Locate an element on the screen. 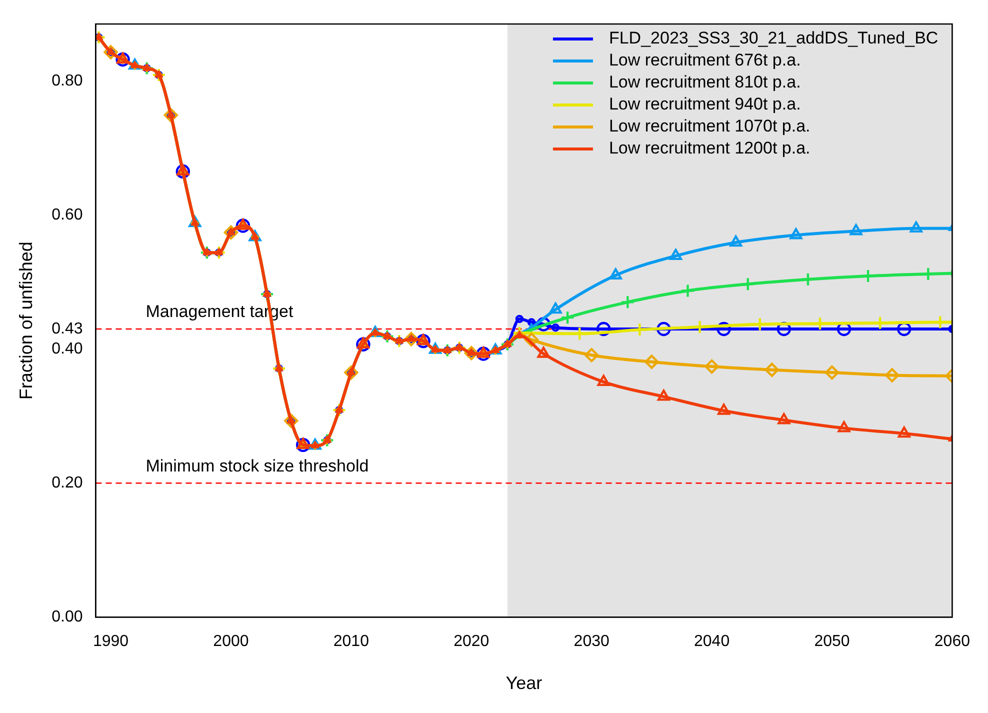 This screenshot has height=713, width=988. x-tick-label: 2040 is located at coordinates (712, 641).